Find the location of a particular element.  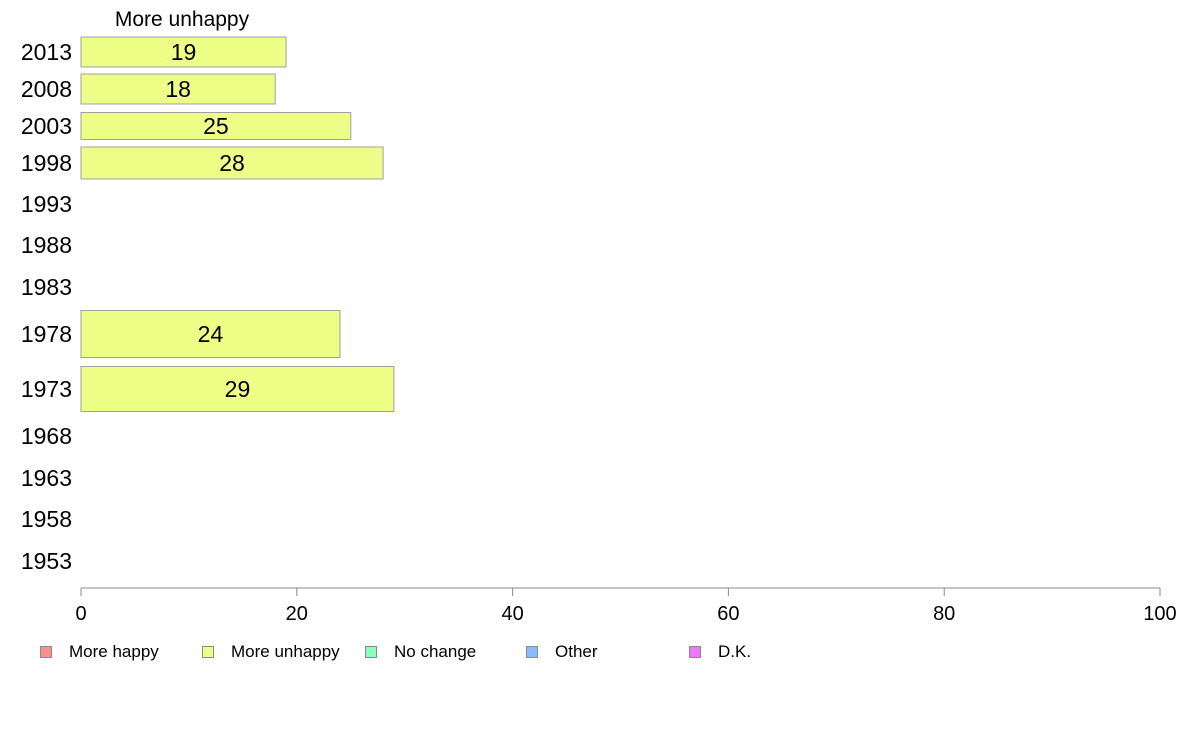

x-tick-label: 60 is located at coordinates (728, 614).